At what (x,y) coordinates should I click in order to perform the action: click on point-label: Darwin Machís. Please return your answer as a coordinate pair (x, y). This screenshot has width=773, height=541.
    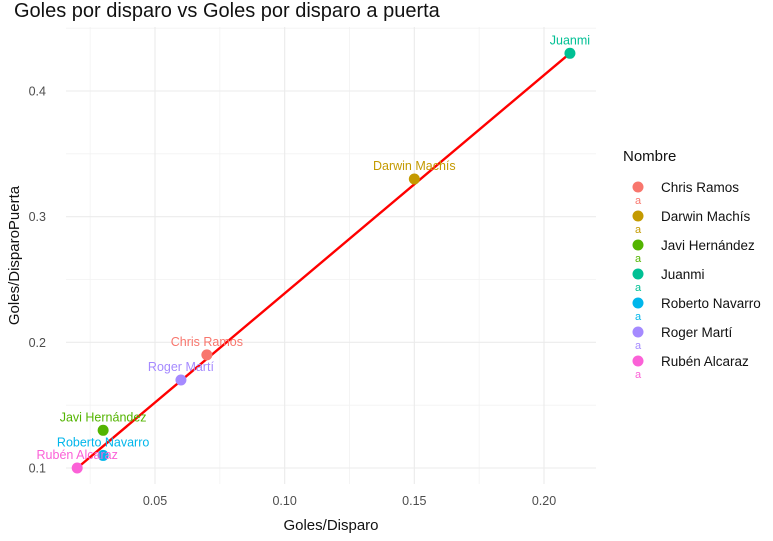
    Looking at the image, I should click on (414, 166).